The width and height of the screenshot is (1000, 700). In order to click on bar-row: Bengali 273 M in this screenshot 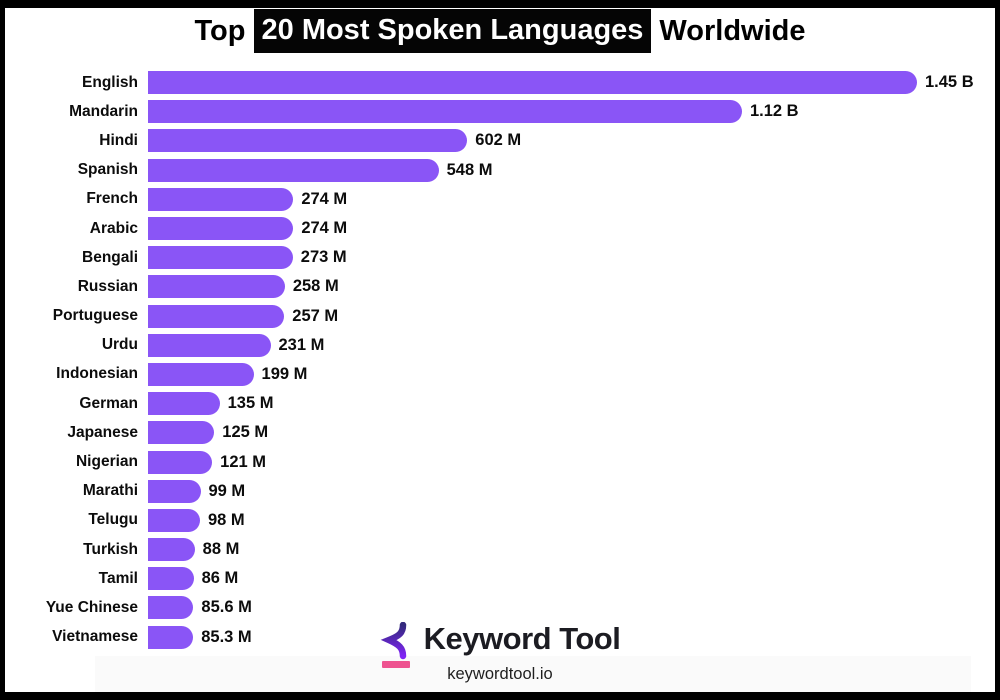, I will do `click(497, 257)`.